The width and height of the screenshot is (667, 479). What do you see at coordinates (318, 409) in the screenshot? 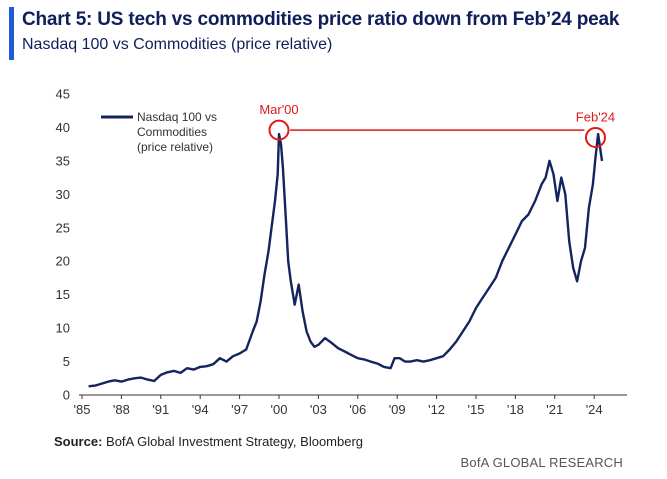
I see `x-tick-label: '03` at bounding box center [318, 409].